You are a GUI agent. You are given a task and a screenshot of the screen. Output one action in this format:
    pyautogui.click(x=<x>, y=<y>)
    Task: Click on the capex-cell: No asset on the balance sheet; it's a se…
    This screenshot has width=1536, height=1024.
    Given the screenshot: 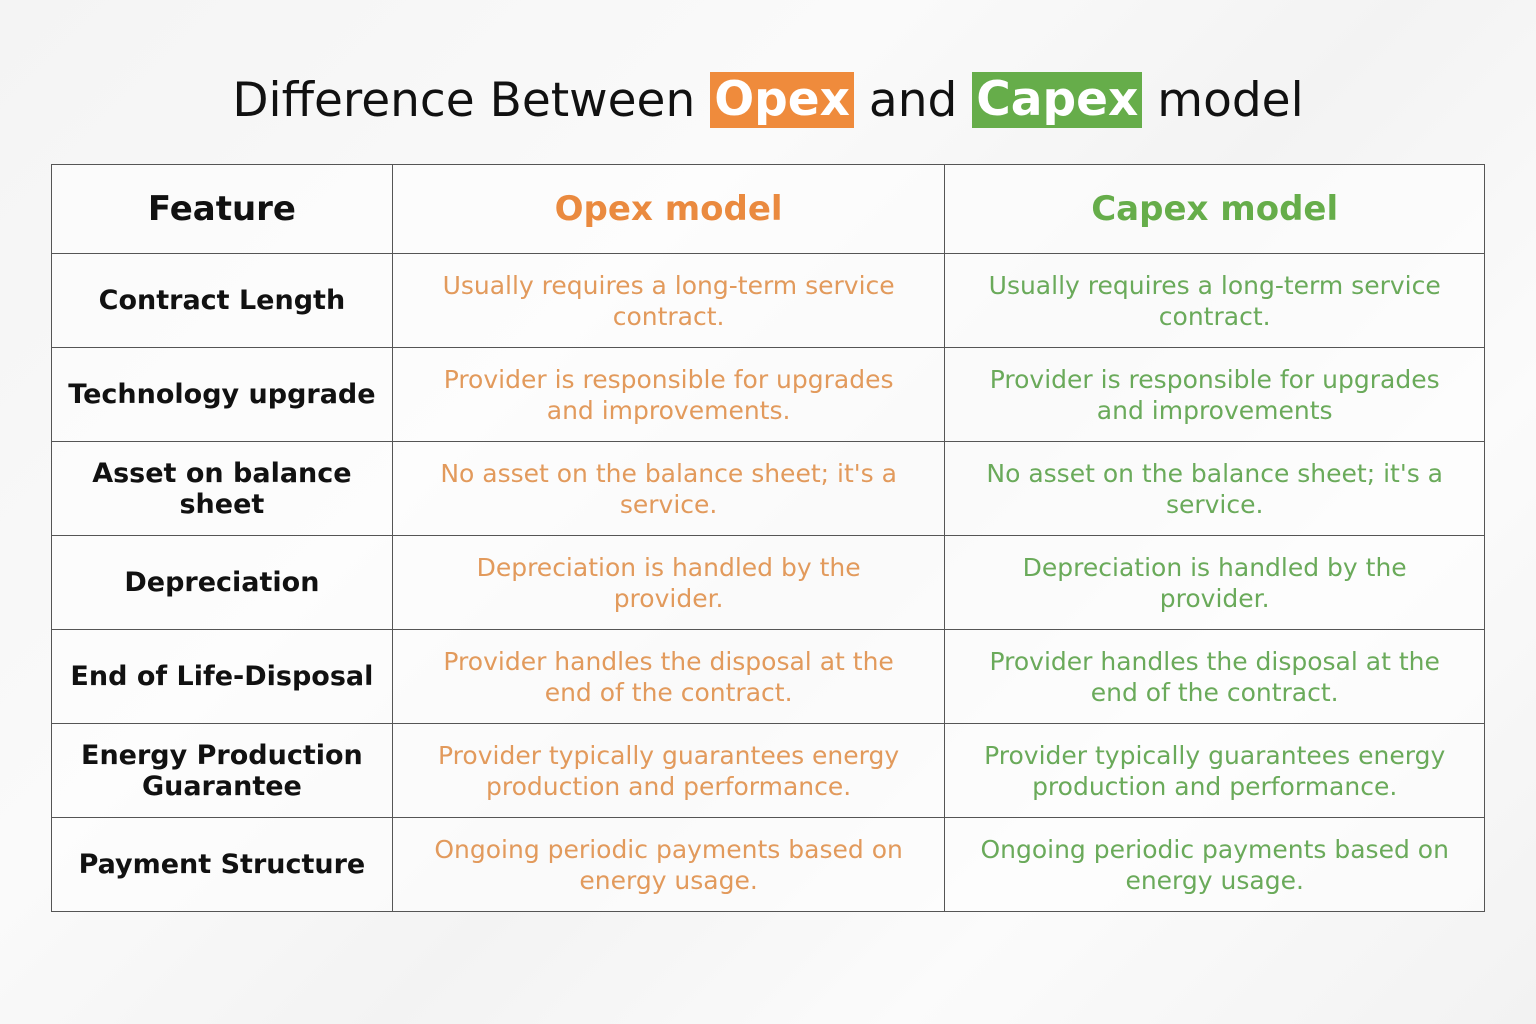 What is the action you would take?
    pyautogui.click(x=1214, y=488)
    